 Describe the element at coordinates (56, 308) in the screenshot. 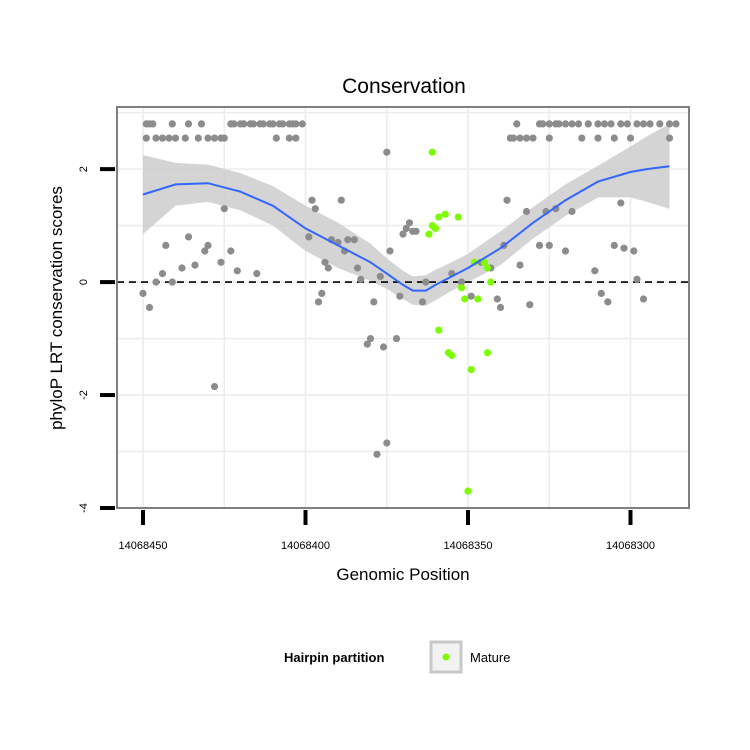

I see `y-axis-title: phyloP LRT conservation scores` at that location.